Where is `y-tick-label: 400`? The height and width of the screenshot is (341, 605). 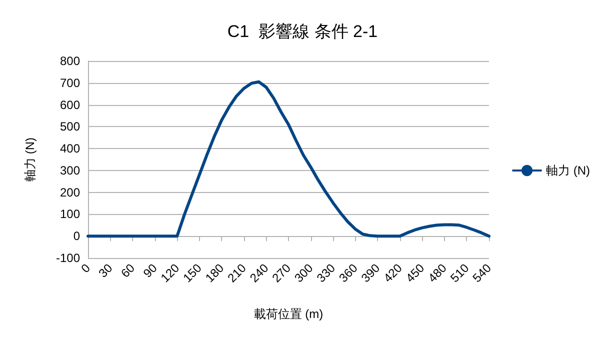 y-tick-label: 400 is located at coordinates (70, 149).